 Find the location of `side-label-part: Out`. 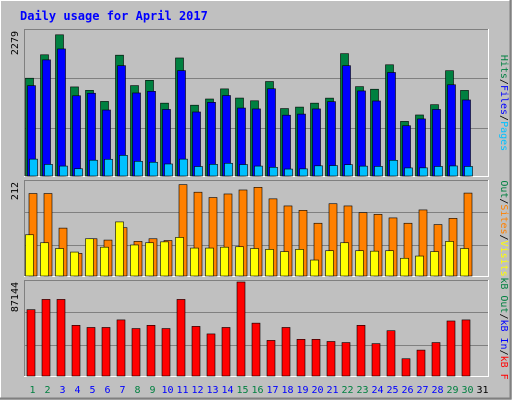

side-label-part: Out is located at coordinates (503, 189).